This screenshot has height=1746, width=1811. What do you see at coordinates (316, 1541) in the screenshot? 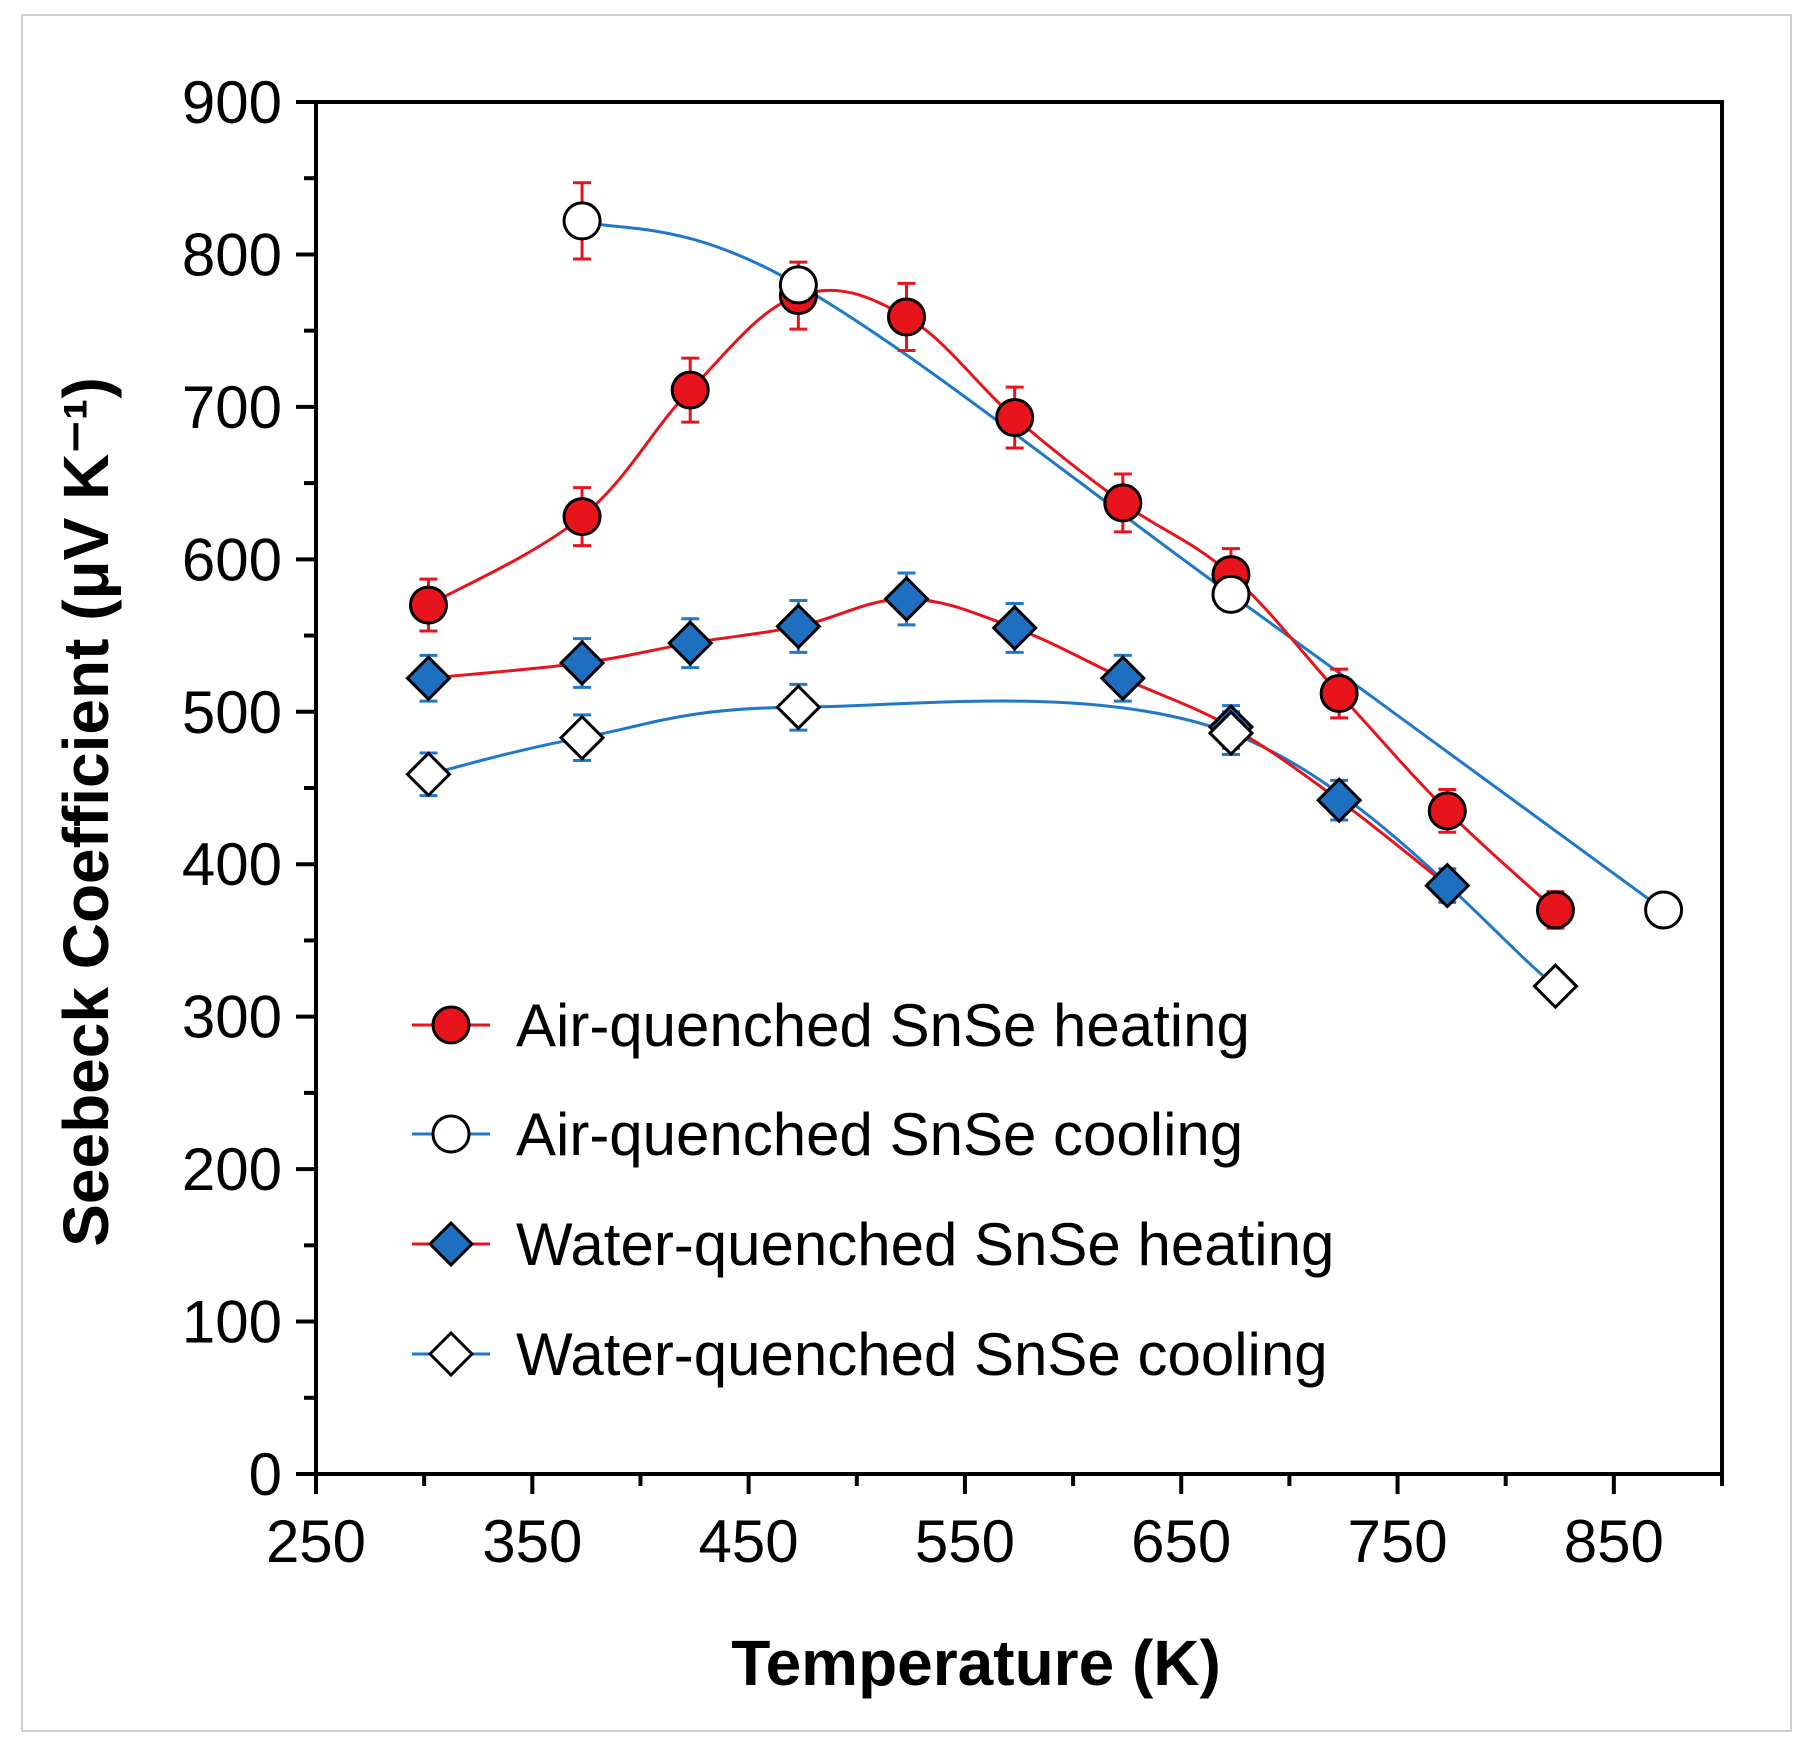
I see `x-tick-label: 250` at bounding box center [316, 1541].